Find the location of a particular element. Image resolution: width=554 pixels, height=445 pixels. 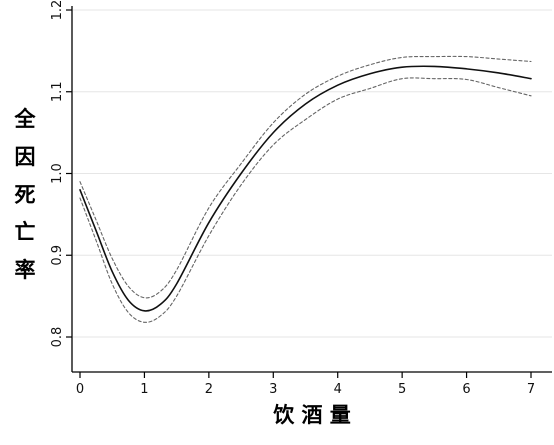

x-tick-label-4: 4 is located at coordinates (338, 389).